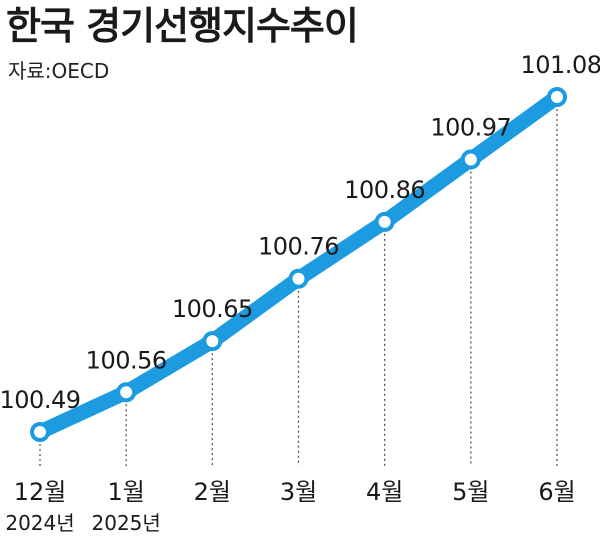 Image resolution: width=600 pixels, height=536 pixels. I want to click on data-label: 100.86, so click(384, 190).